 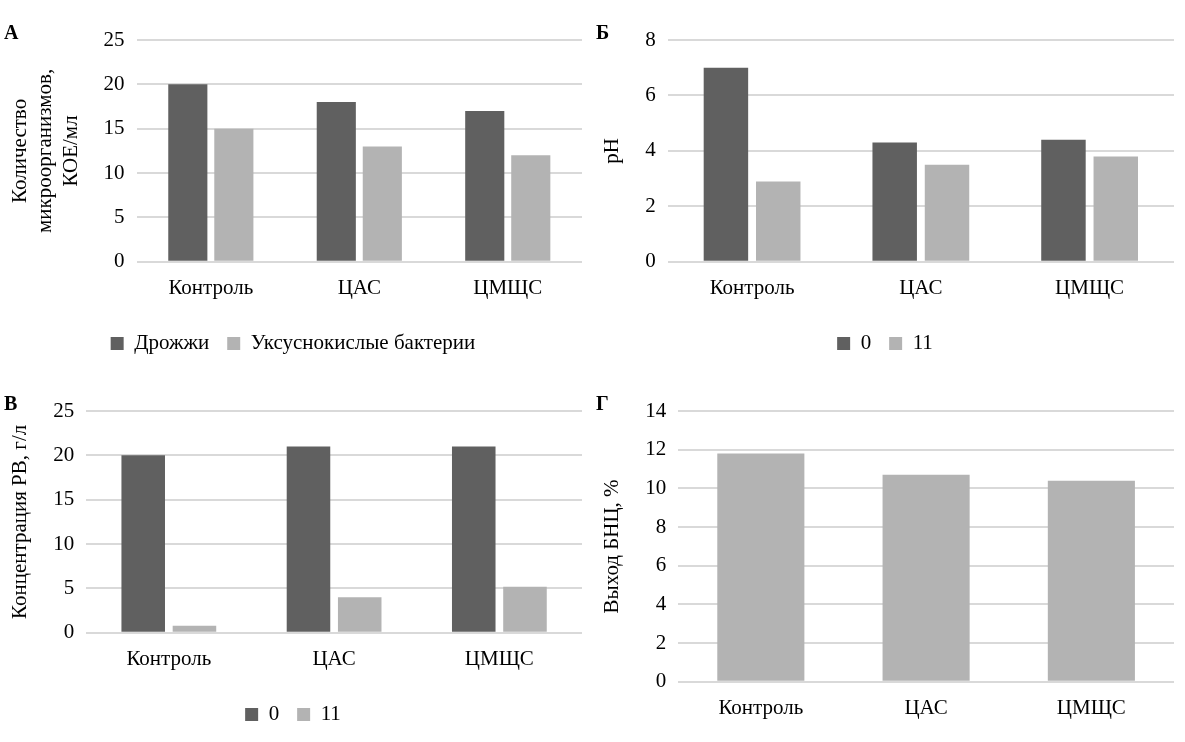 What do you see at coordinates (656, 448) in the screenshot?
I see `y-tick-label: 12` at bounding box center [656, 448].